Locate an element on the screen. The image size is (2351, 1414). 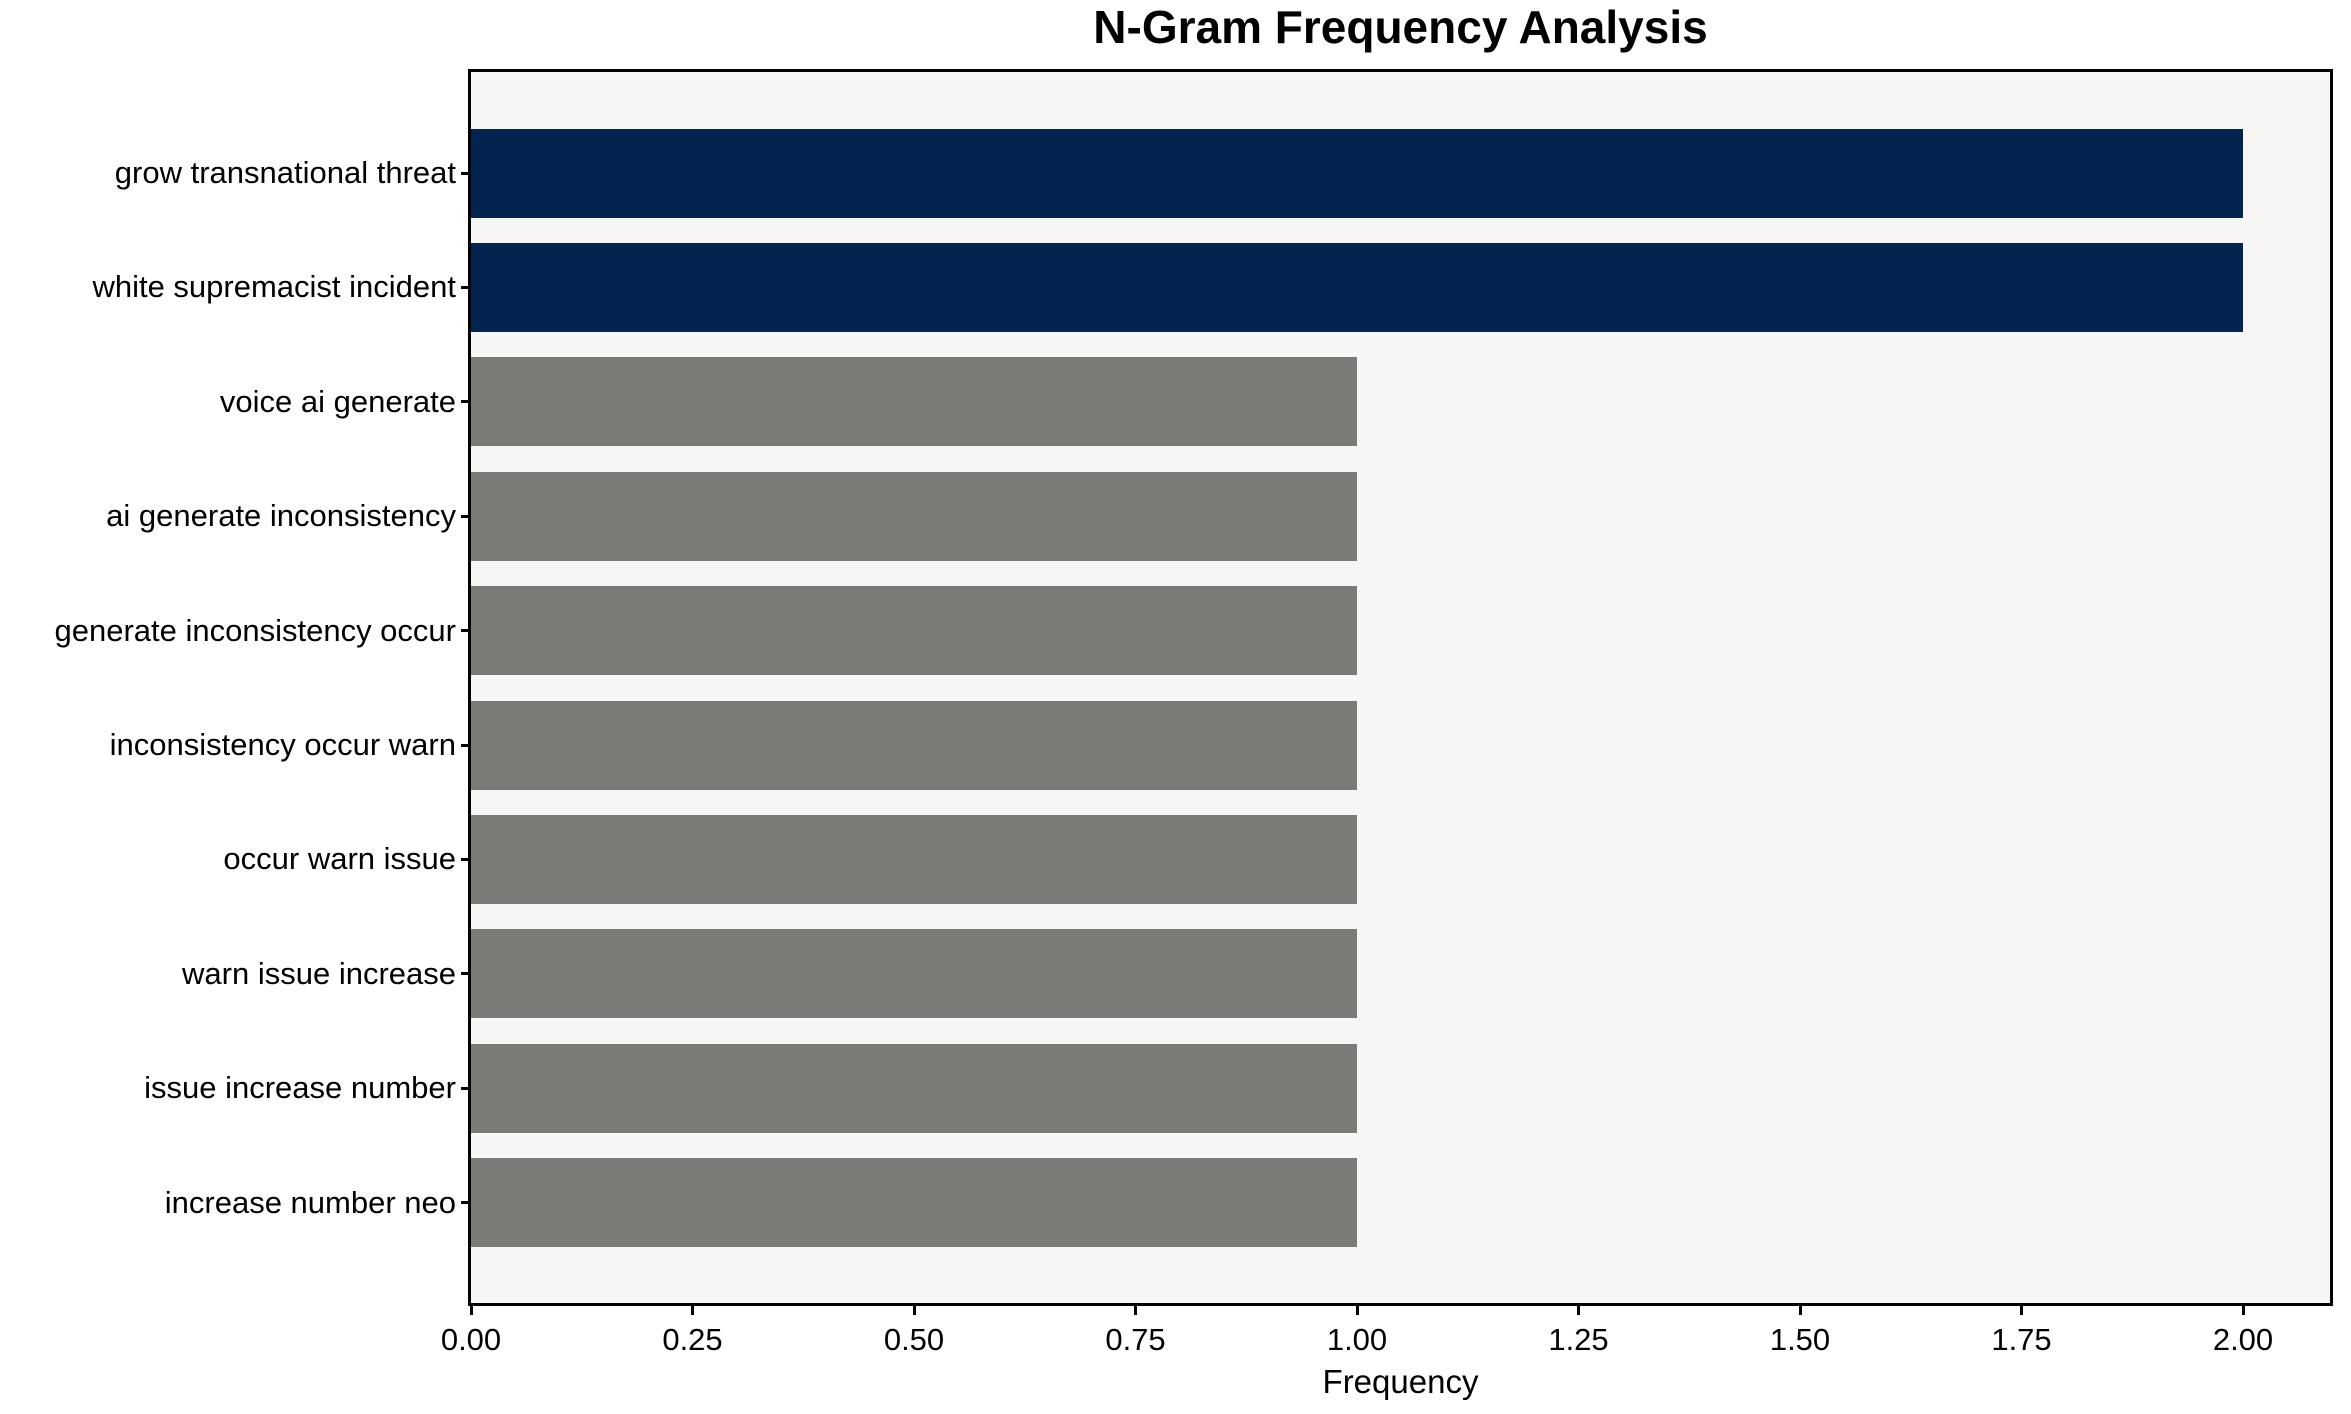
x-tick-label-2.00: 2.00 is located at coordinates (2243, 1339).